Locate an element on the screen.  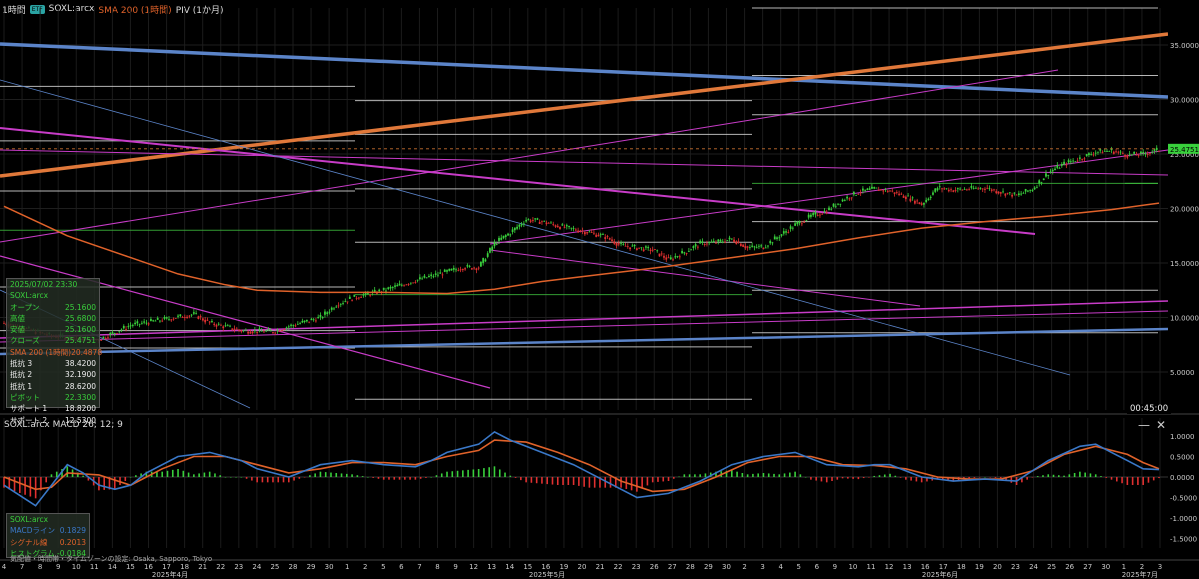
minimize-button: — is located at coordinates (1144, 425).